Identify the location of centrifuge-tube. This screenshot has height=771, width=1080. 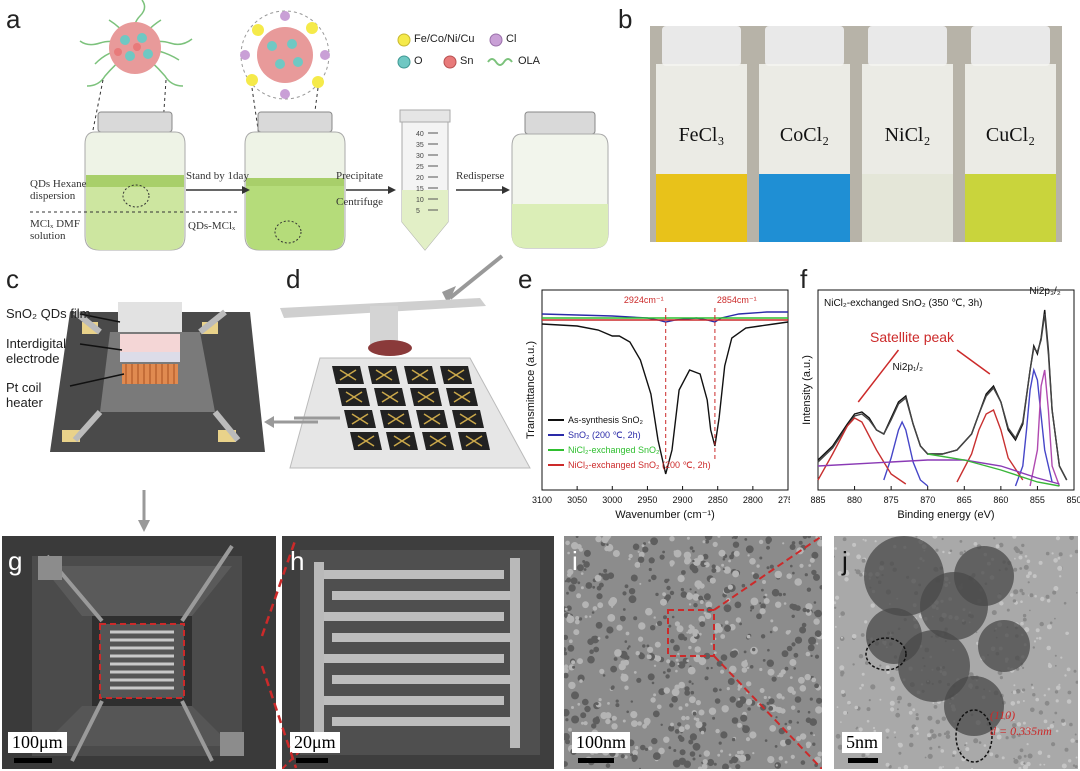
(425, 180).